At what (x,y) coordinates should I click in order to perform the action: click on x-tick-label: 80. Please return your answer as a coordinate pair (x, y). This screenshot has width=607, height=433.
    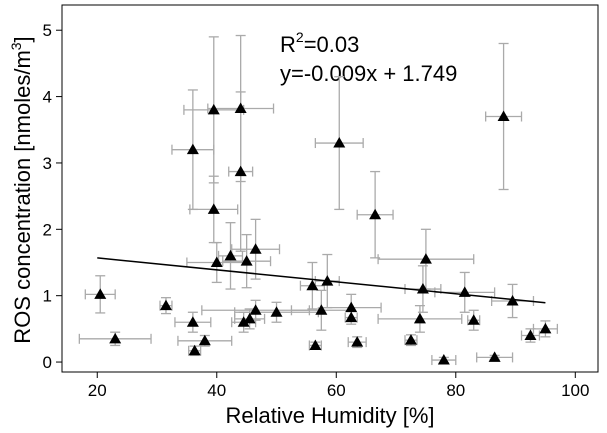
    Looking at the image, I should click on (455, 390).